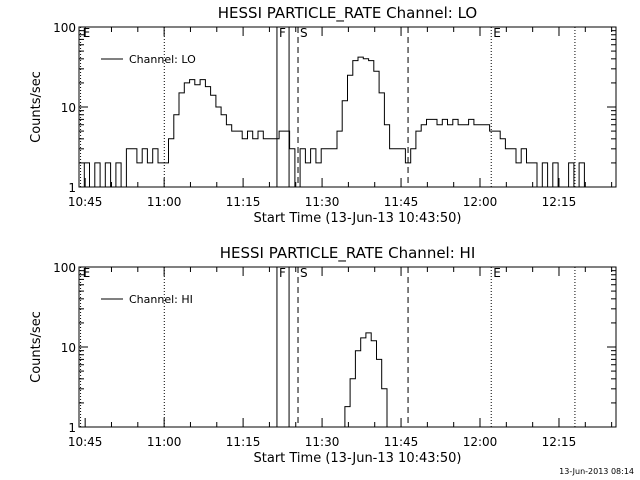 The width and height of the screenshot is (640, 480). I want to click on chart-title: HESSI PARTICLE_RATE Channel: HI, so click(348, 253).